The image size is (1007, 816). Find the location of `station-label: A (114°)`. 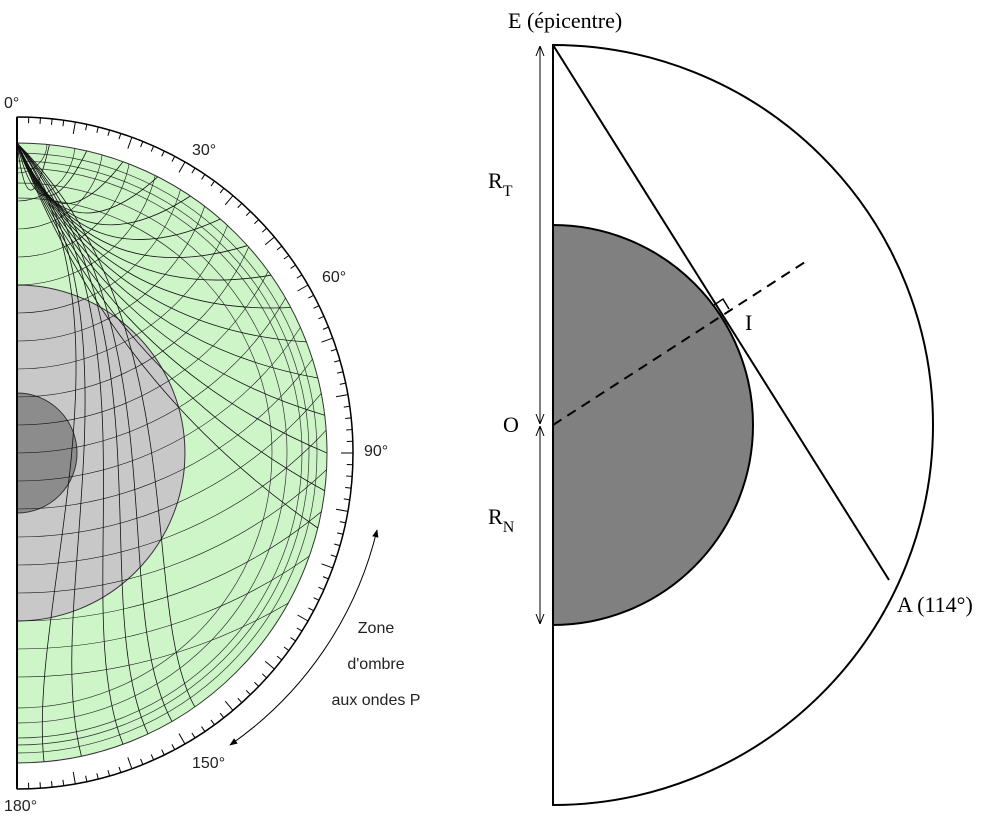

station-label: A (114°) is located at coordinates (935, 604).